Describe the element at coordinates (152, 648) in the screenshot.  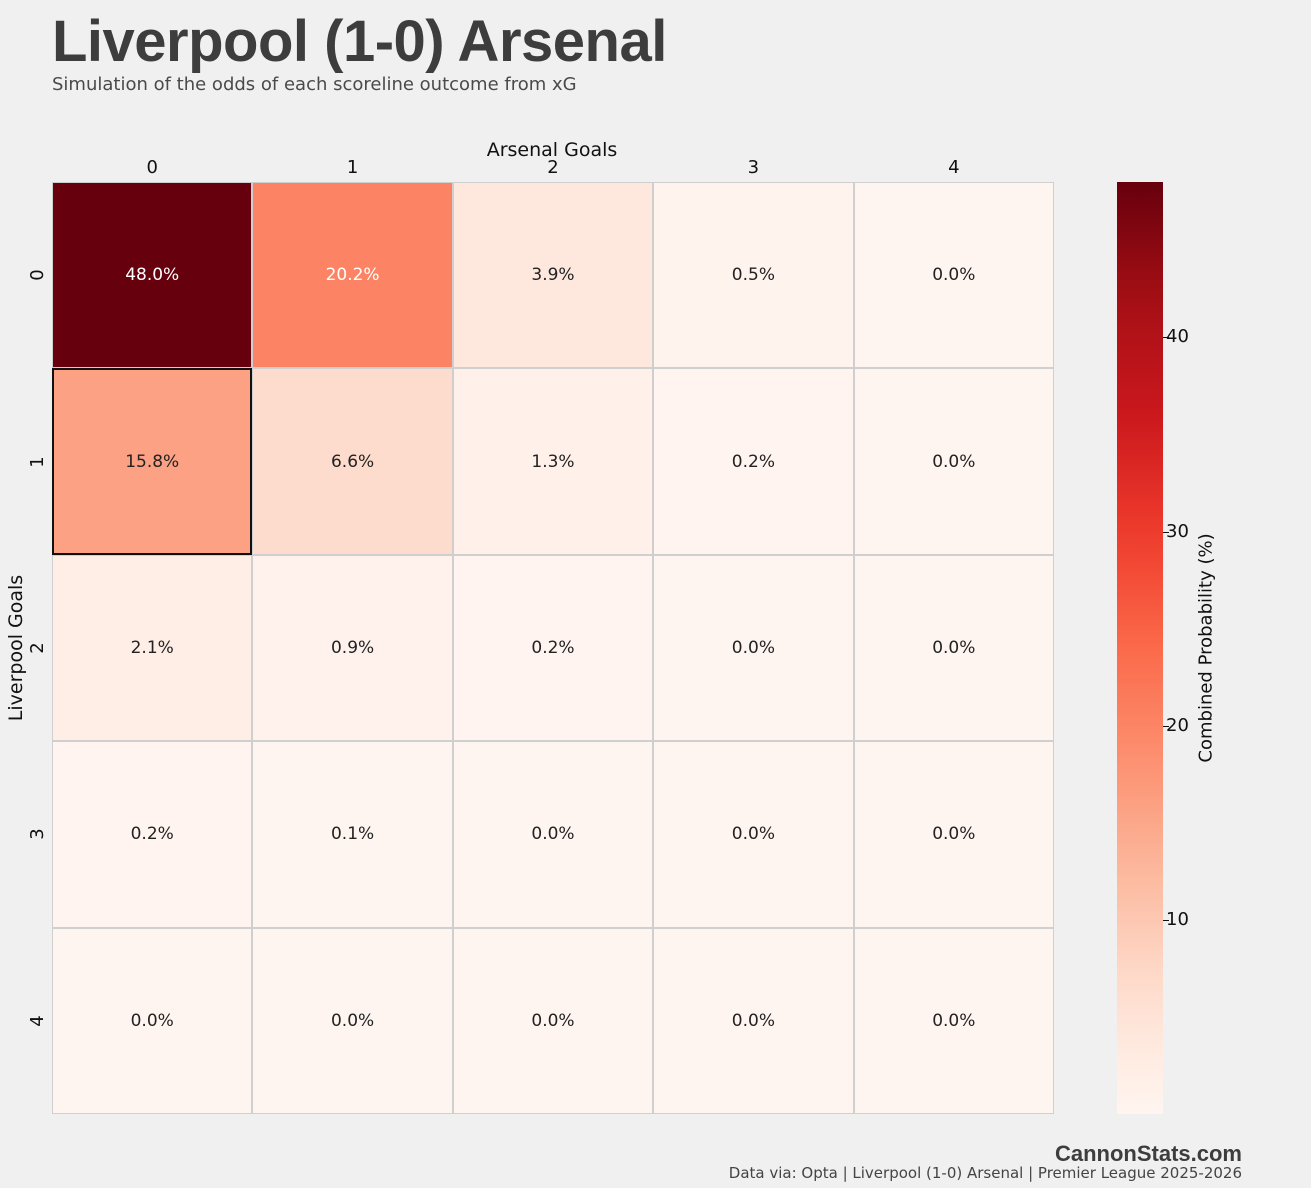
I see `heatmap-cell: 2.1%` at that location.